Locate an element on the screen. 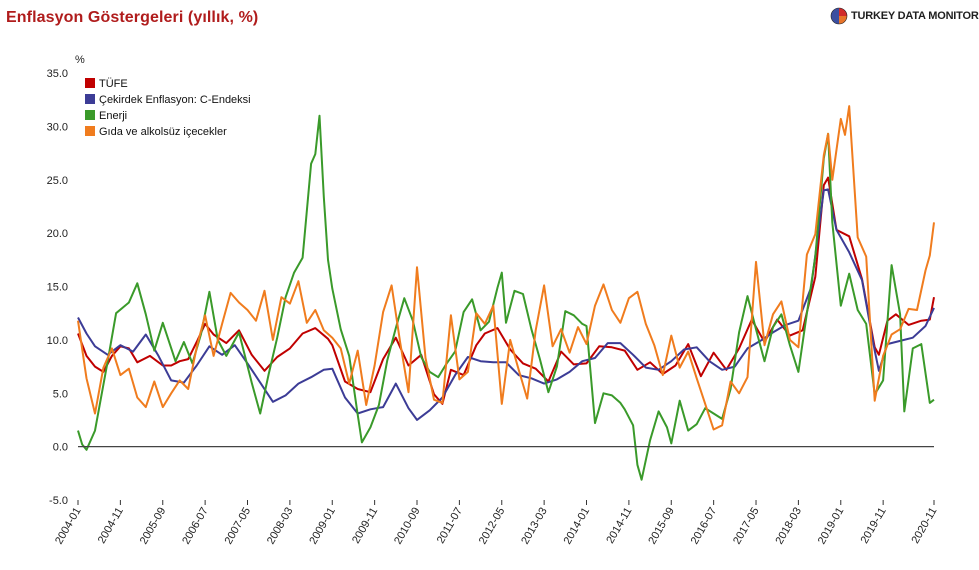  x-tick-label: 2004-11 is located at coordinates (111, 526).